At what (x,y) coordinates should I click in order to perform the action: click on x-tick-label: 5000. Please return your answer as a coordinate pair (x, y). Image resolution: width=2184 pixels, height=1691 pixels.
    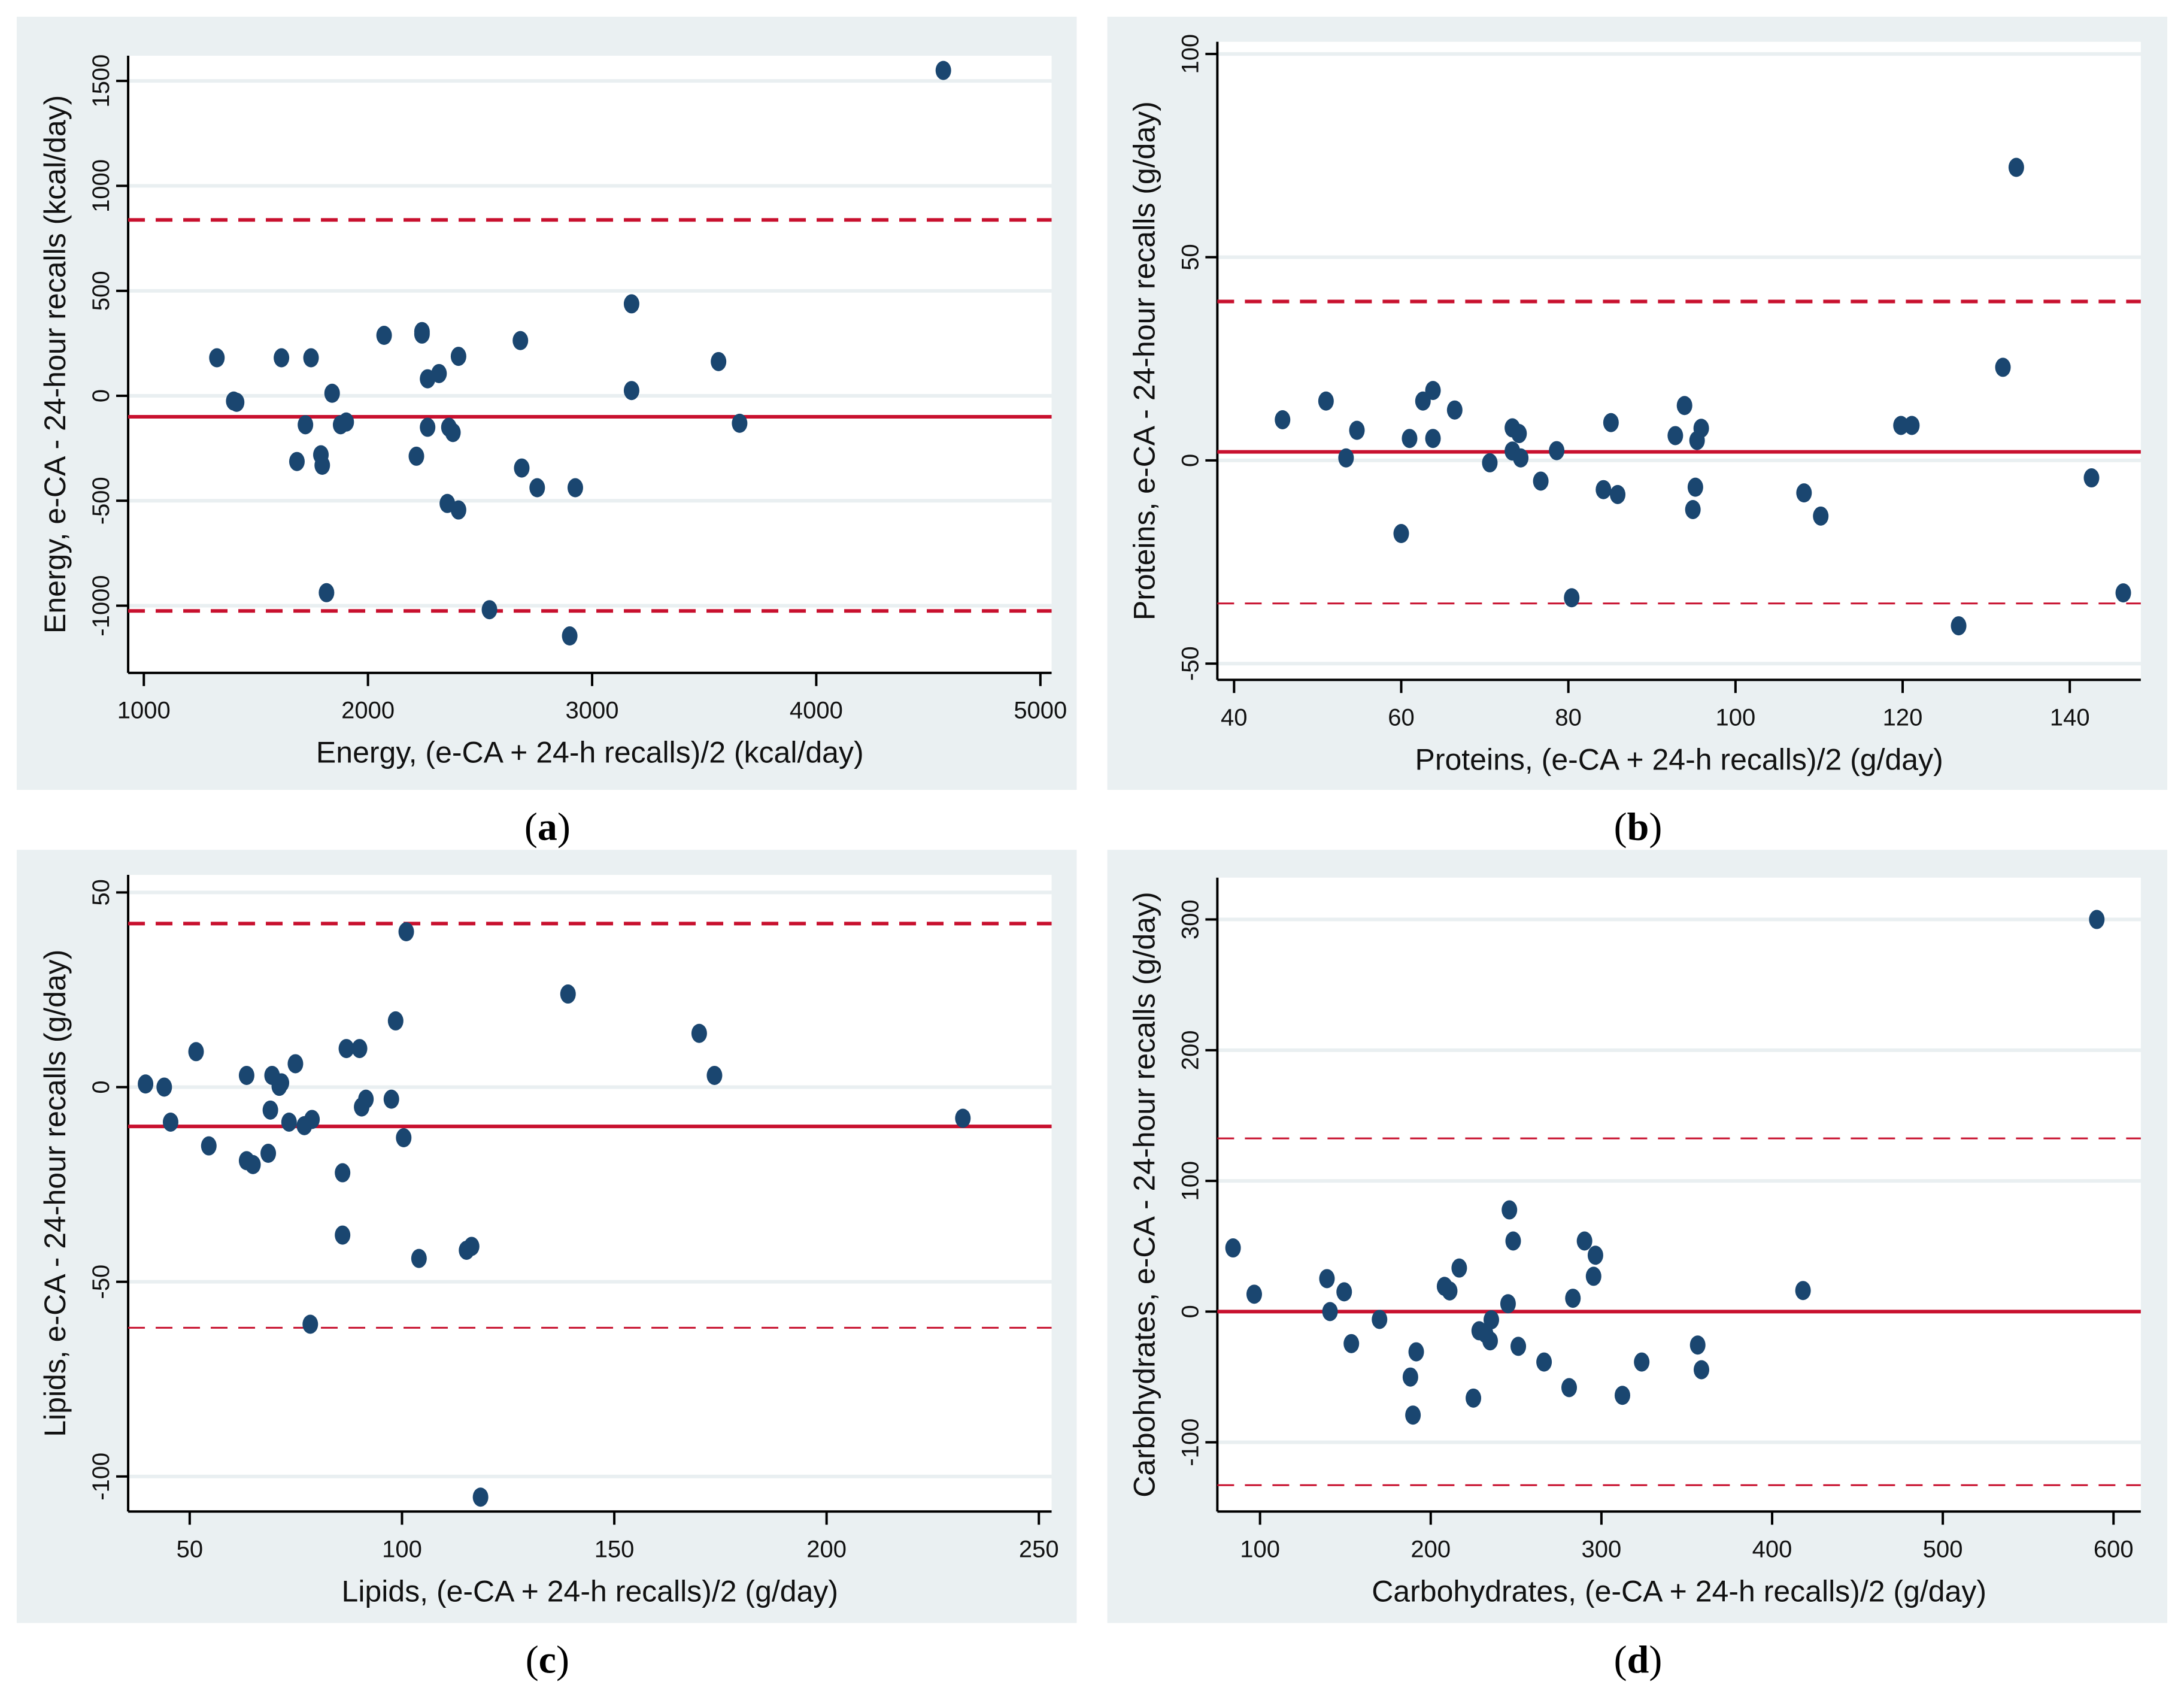
    Looking at the image, I should click on (1040, 711).